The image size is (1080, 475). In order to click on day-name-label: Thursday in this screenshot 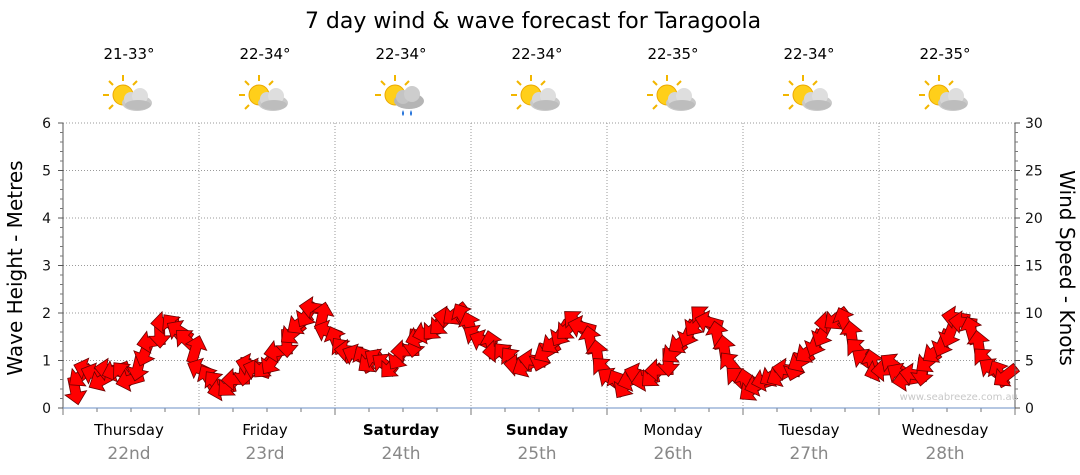, I will do `click(128, 430)`.